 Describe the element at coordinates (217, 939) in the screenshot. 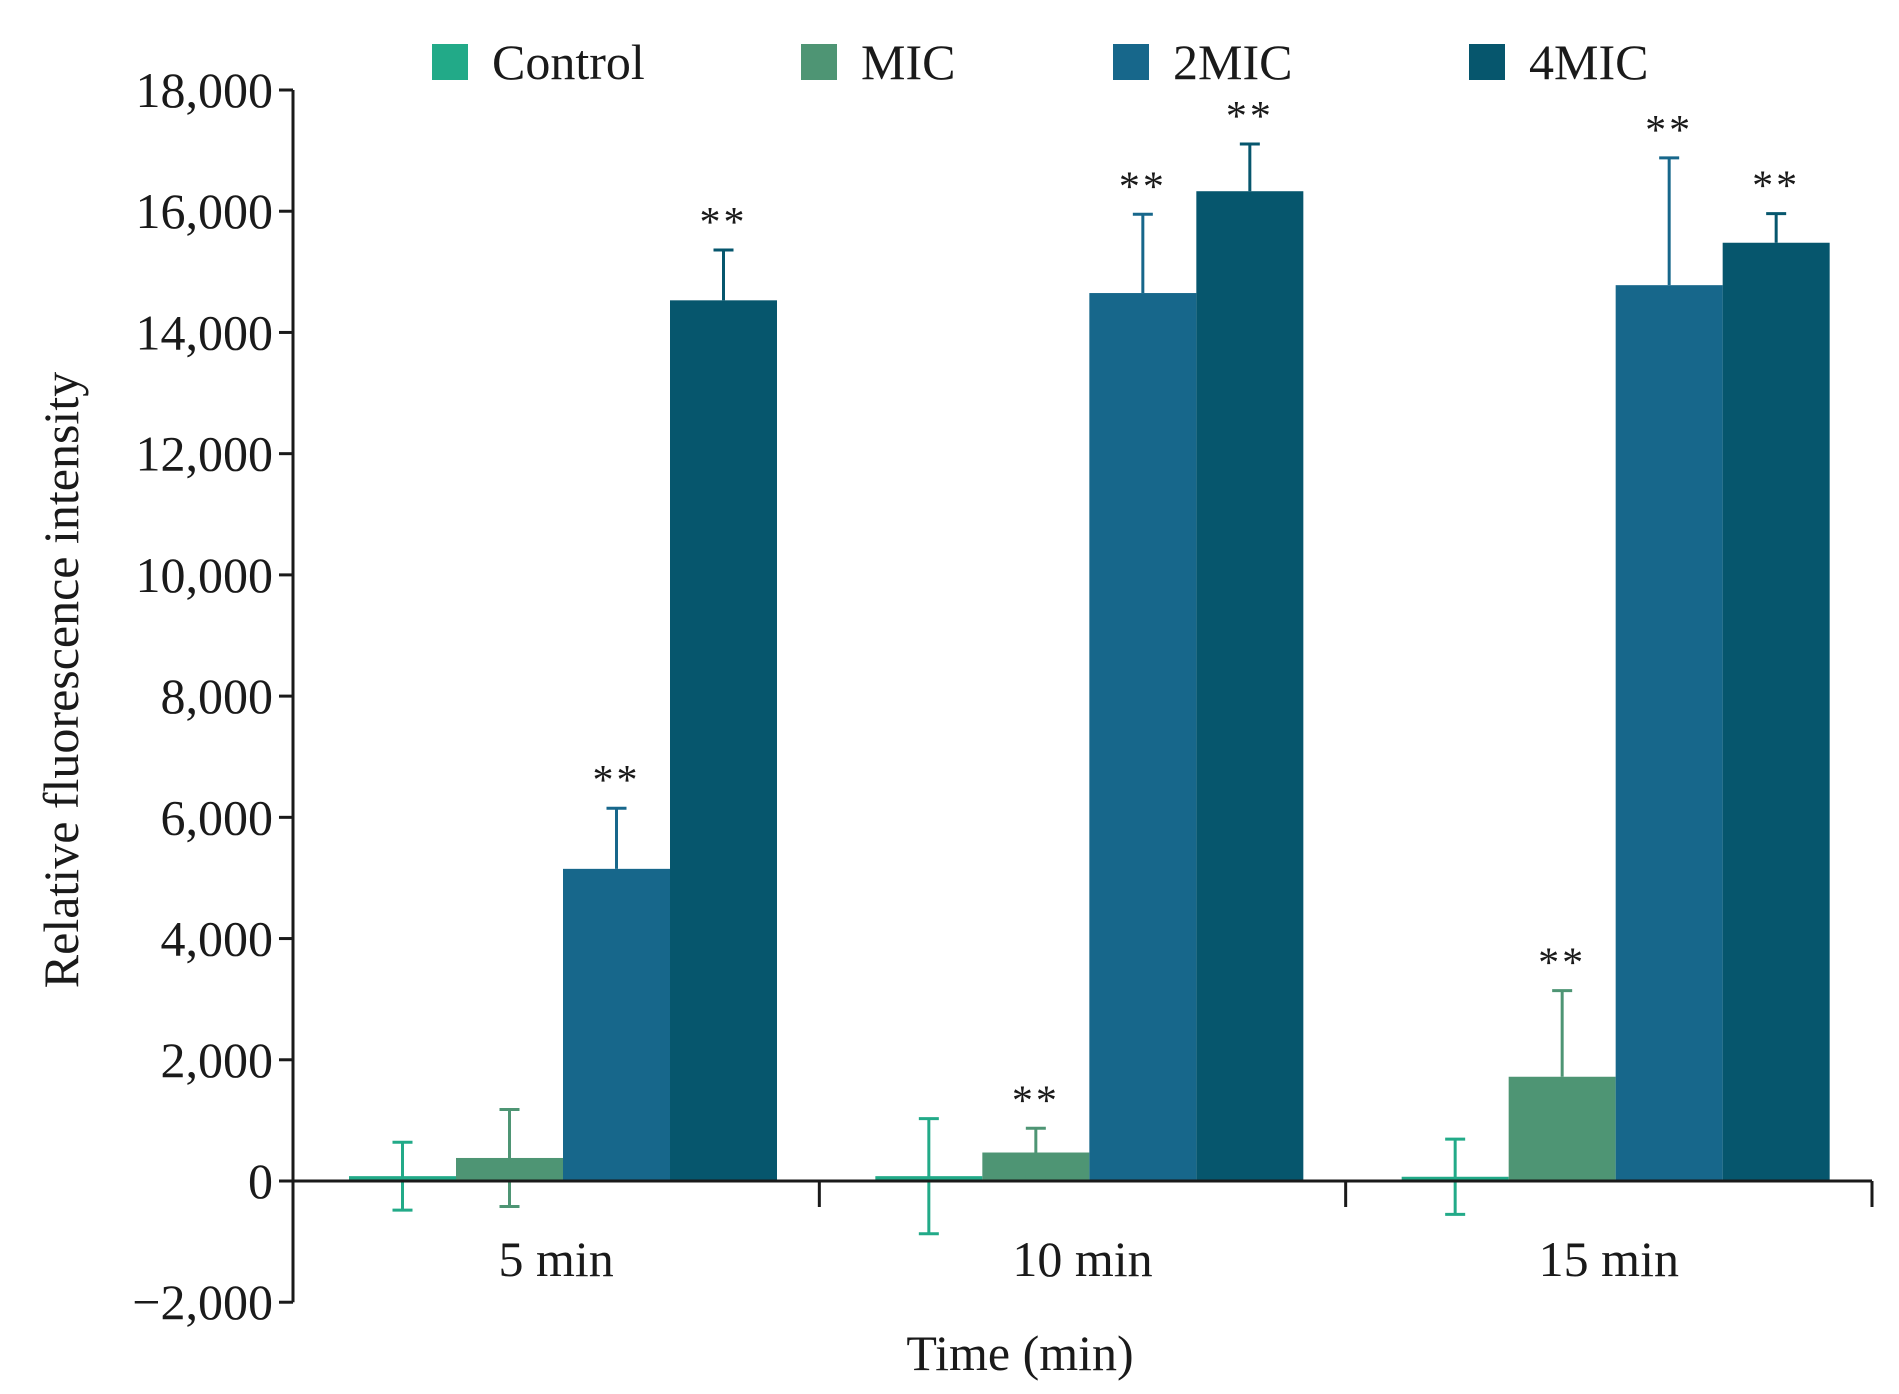

I see `y-tick-label: 4,000` at that location.